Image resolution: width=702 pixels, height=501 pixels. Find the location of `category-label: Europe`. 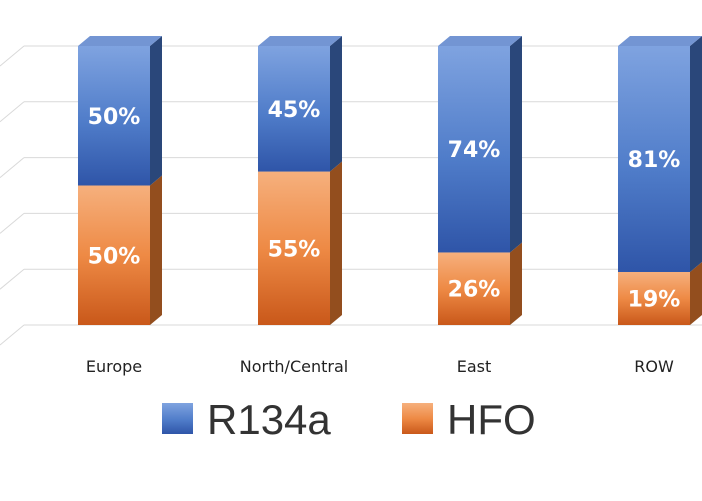

category-label: Europe is located at coordinates (114, 366).